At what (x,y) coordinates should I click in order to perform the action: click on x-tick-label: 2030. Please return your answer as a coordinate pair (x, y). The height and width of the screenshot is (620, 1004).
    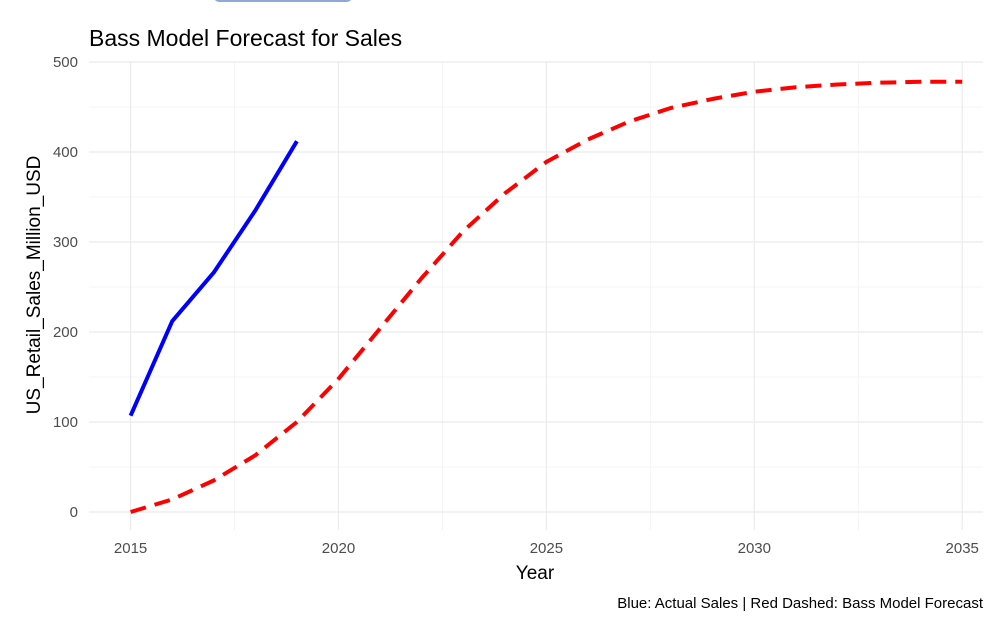
    Looking at the image, I should click on (754, 548).